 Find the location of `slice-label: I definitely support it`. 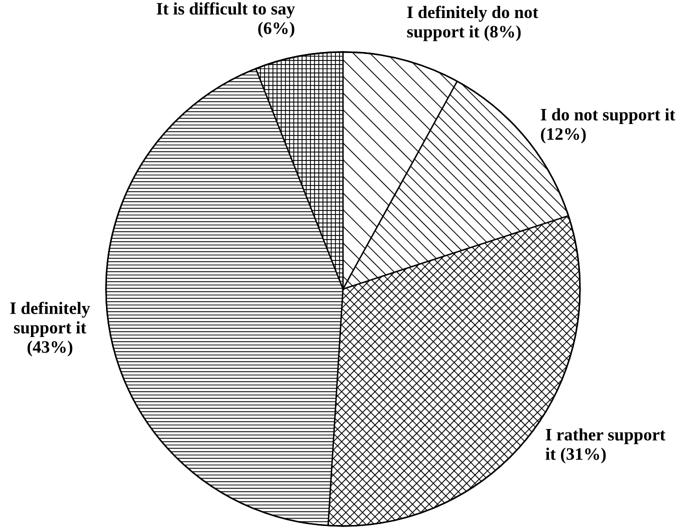

slice-label: I definitely support it is located at coordinates (50, 320).